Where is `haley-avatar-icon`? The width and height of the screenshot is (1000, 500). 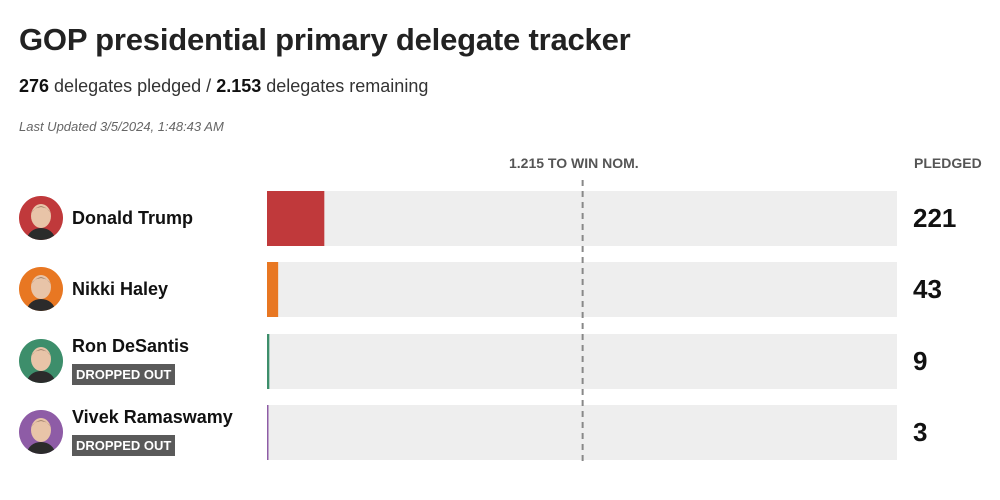
haley-avatar-icon is located at coordinates (41, 289).